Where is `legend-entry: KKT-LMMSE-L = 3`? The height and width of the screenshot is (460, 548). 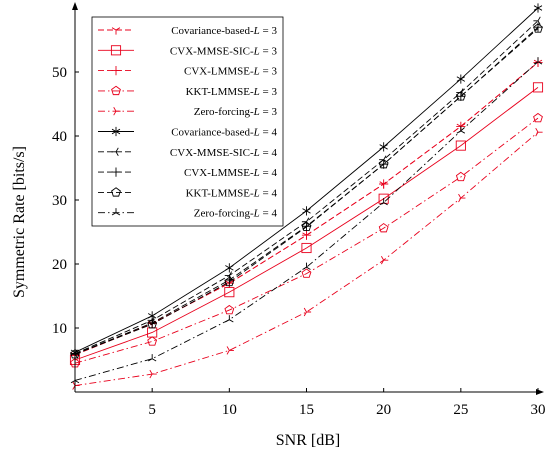 legend-entry: KKT-LMMSE-L = 3 is located at coordinates (188, 91).